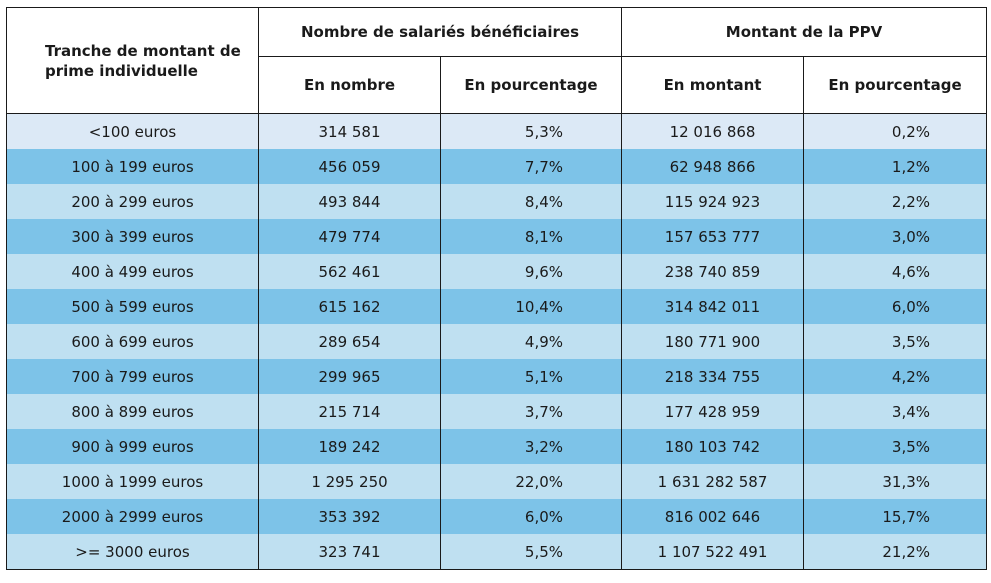  What do you see at coordinates (349, 481) in the screenshot?
I see `cell-nombre: 1 295 250` at bounding box center [349, 481].